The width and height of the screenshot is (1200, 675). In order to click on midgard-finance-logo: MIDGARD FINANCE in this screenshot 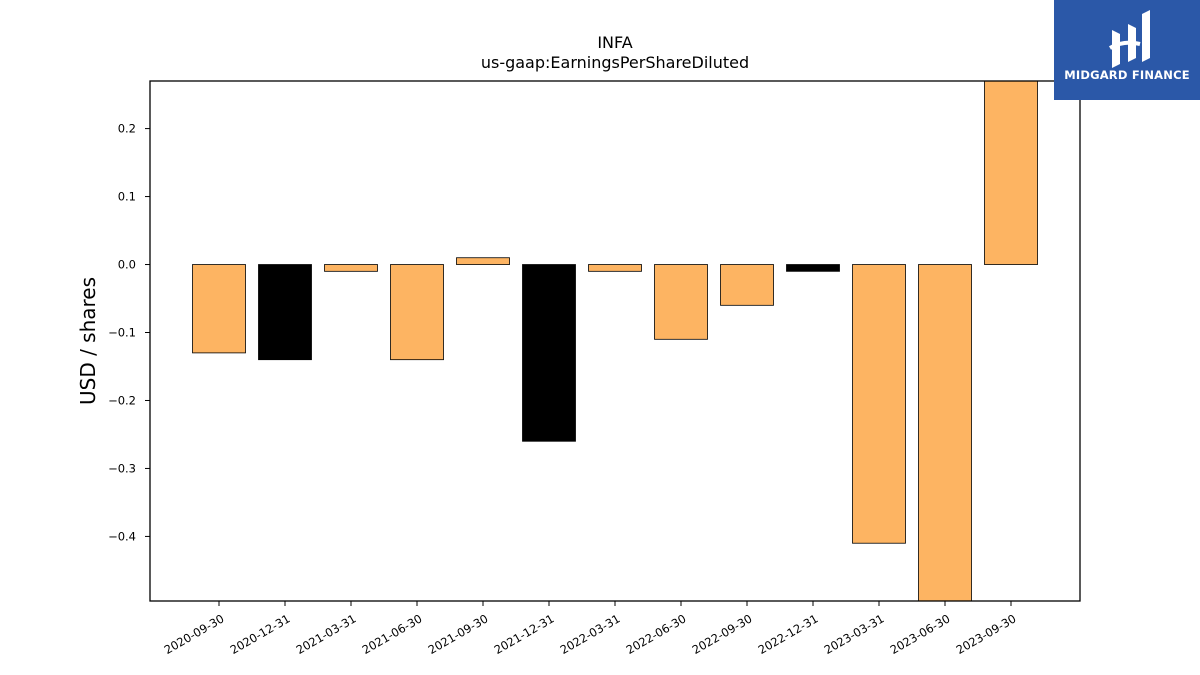, I will do `click(1127, 50)`.